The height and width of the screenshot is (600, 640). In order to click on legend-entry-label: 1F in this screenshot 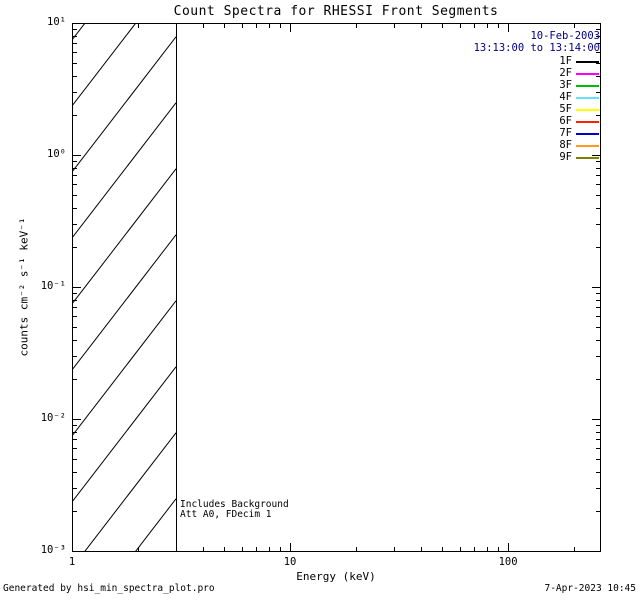, I will do `click(565, 61)`.